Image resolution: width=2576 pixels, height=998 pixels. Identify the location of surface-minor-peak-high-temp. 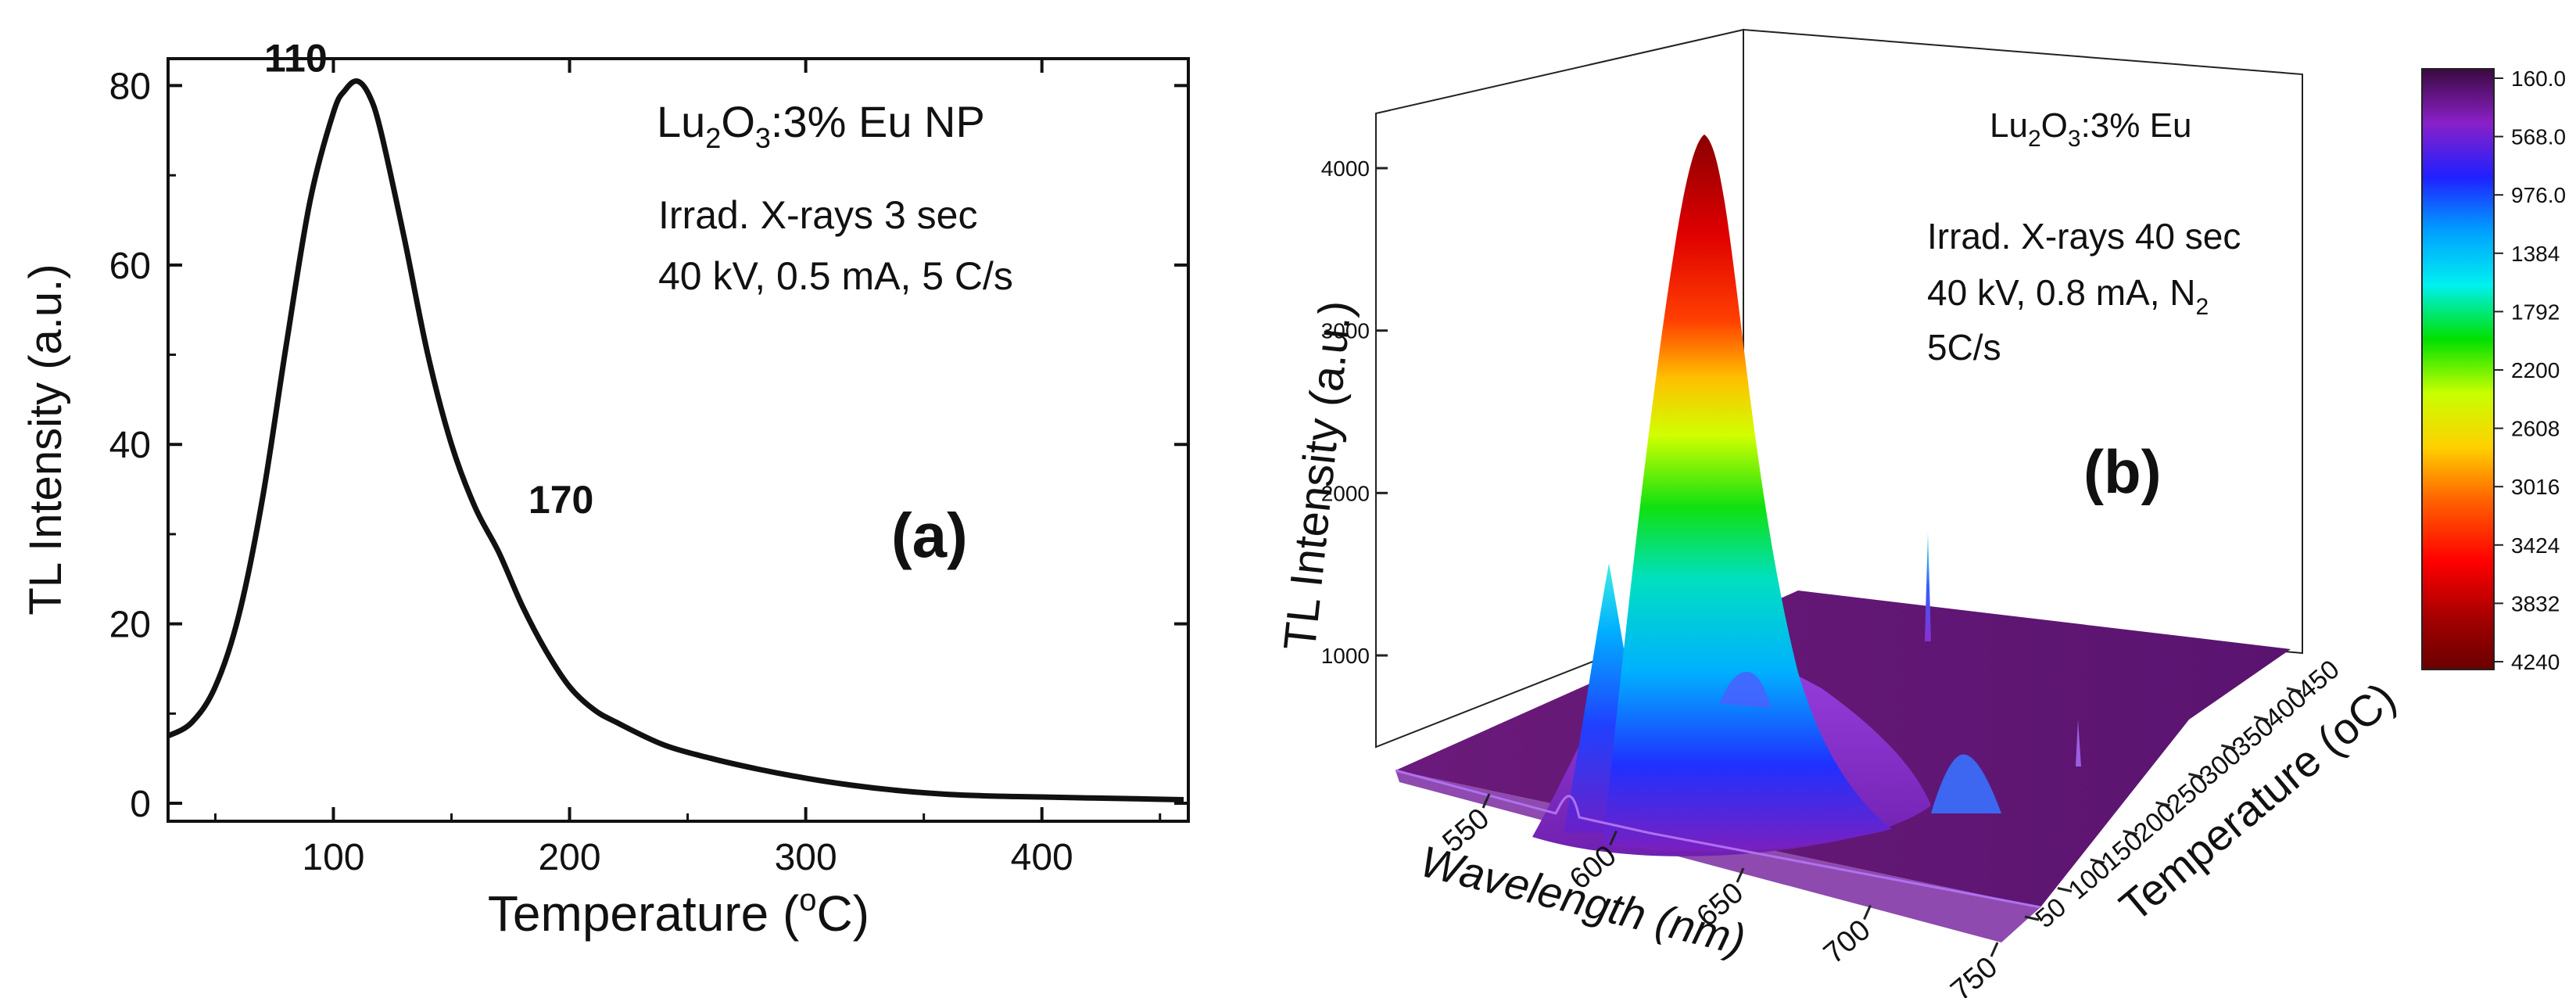
(1745, 690).